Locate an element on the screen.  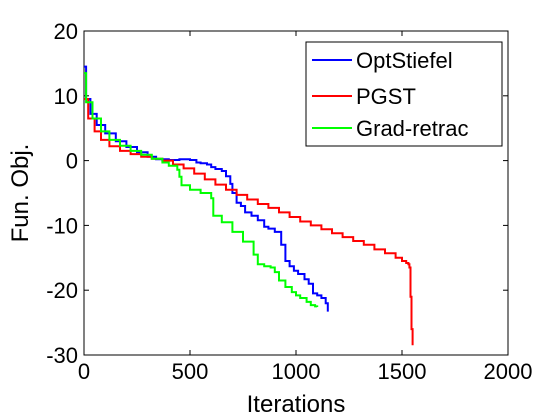
y-tick-label: 20 is located at coordinates (66, 31).